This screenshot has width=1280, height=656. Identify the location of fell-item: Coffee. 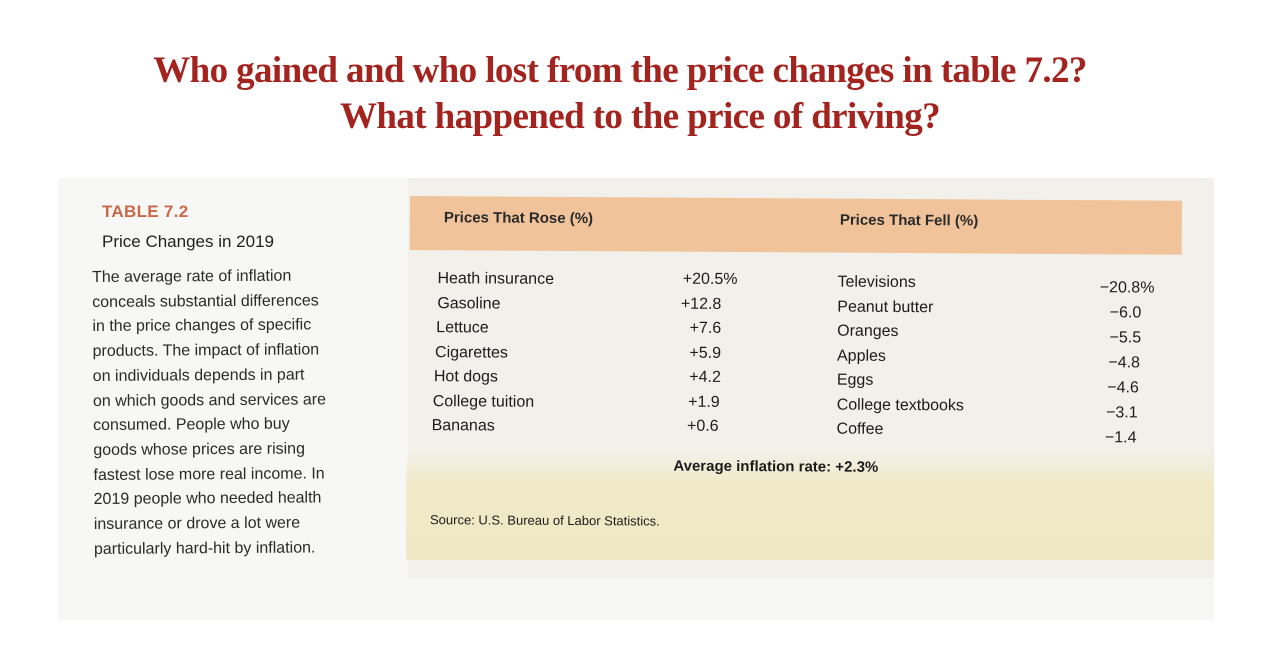
(860, 429).